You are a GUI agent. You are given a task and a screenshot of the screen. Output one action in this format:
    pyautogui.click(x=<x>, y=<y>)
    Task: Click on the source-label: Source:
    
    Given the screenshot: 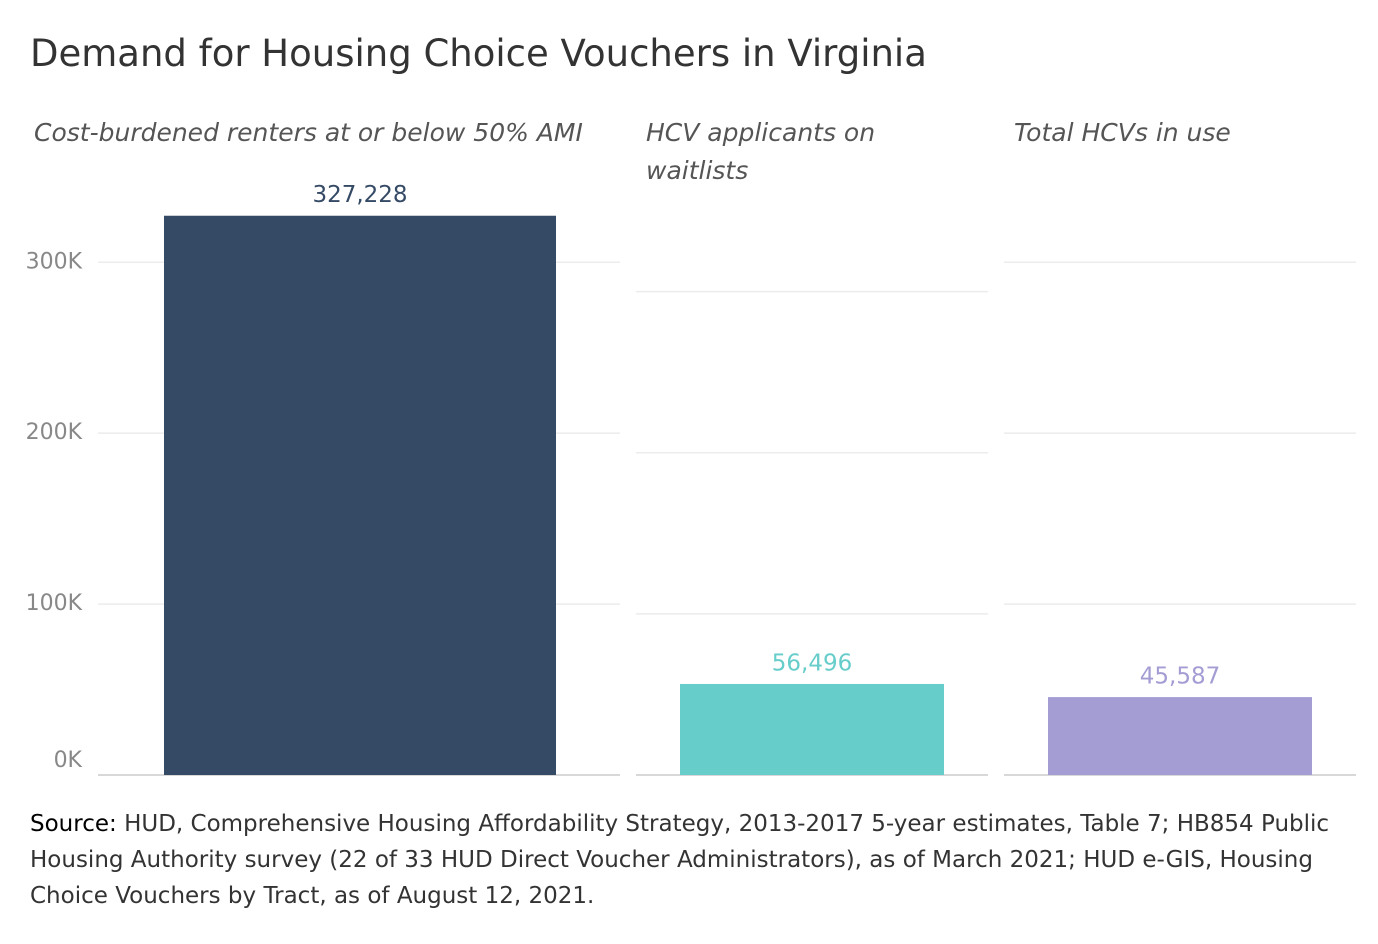 What is the action you would take?
    pyautogui.click(x=73, y=824)
    